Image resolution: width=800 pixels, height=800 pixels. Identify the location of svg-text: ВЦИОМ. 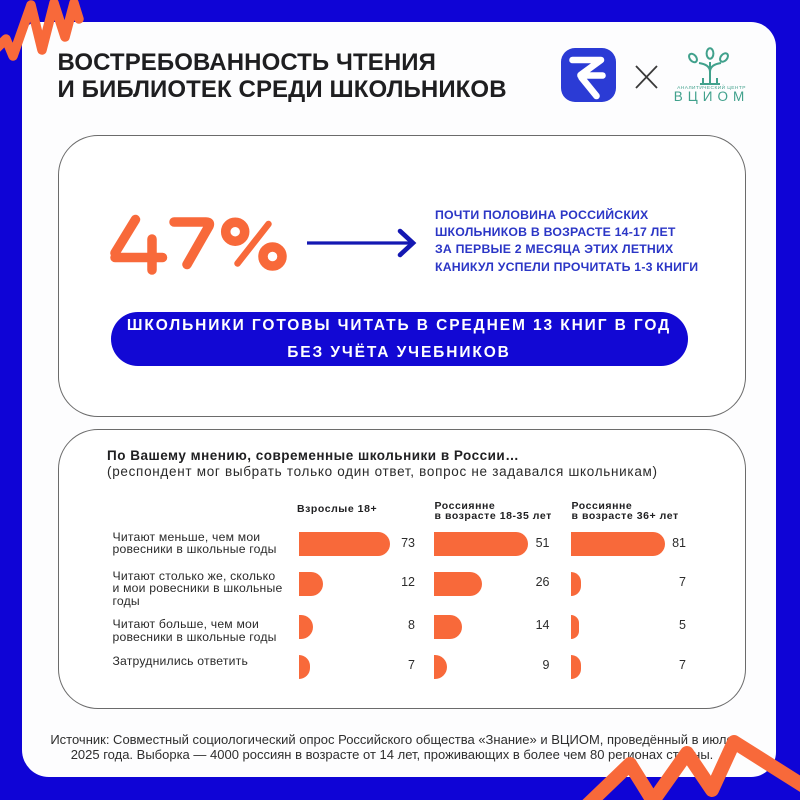
(711, 96).